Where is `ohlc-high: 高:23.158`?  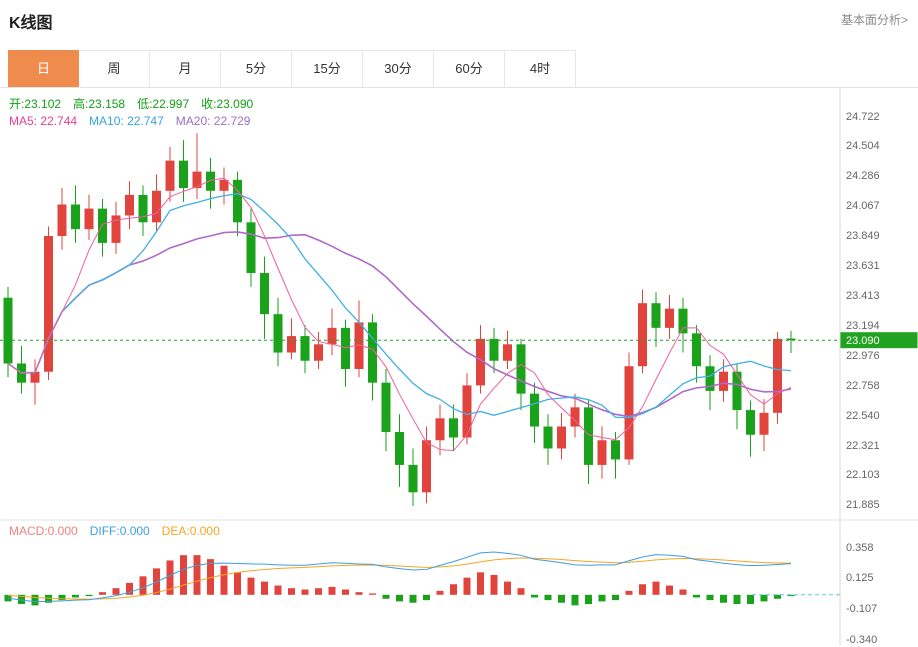 ohlc-high: 高:23.158 is located at coordinates (99, 104).